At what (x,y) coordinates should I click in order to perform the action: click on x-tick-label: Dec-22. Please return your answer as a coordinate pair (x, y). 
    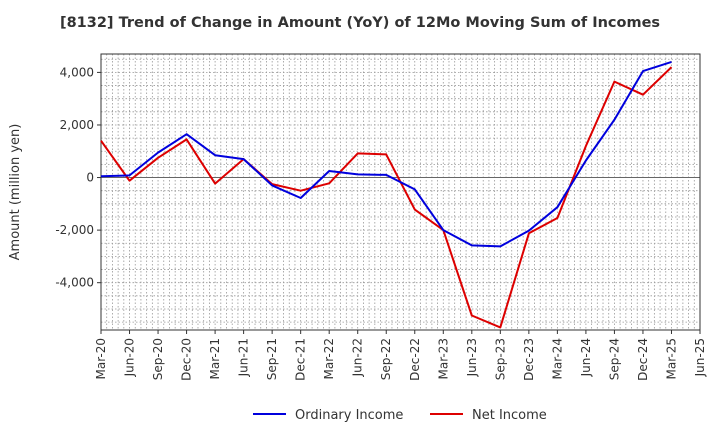
    Looking at the image, I should click on (415, 359).